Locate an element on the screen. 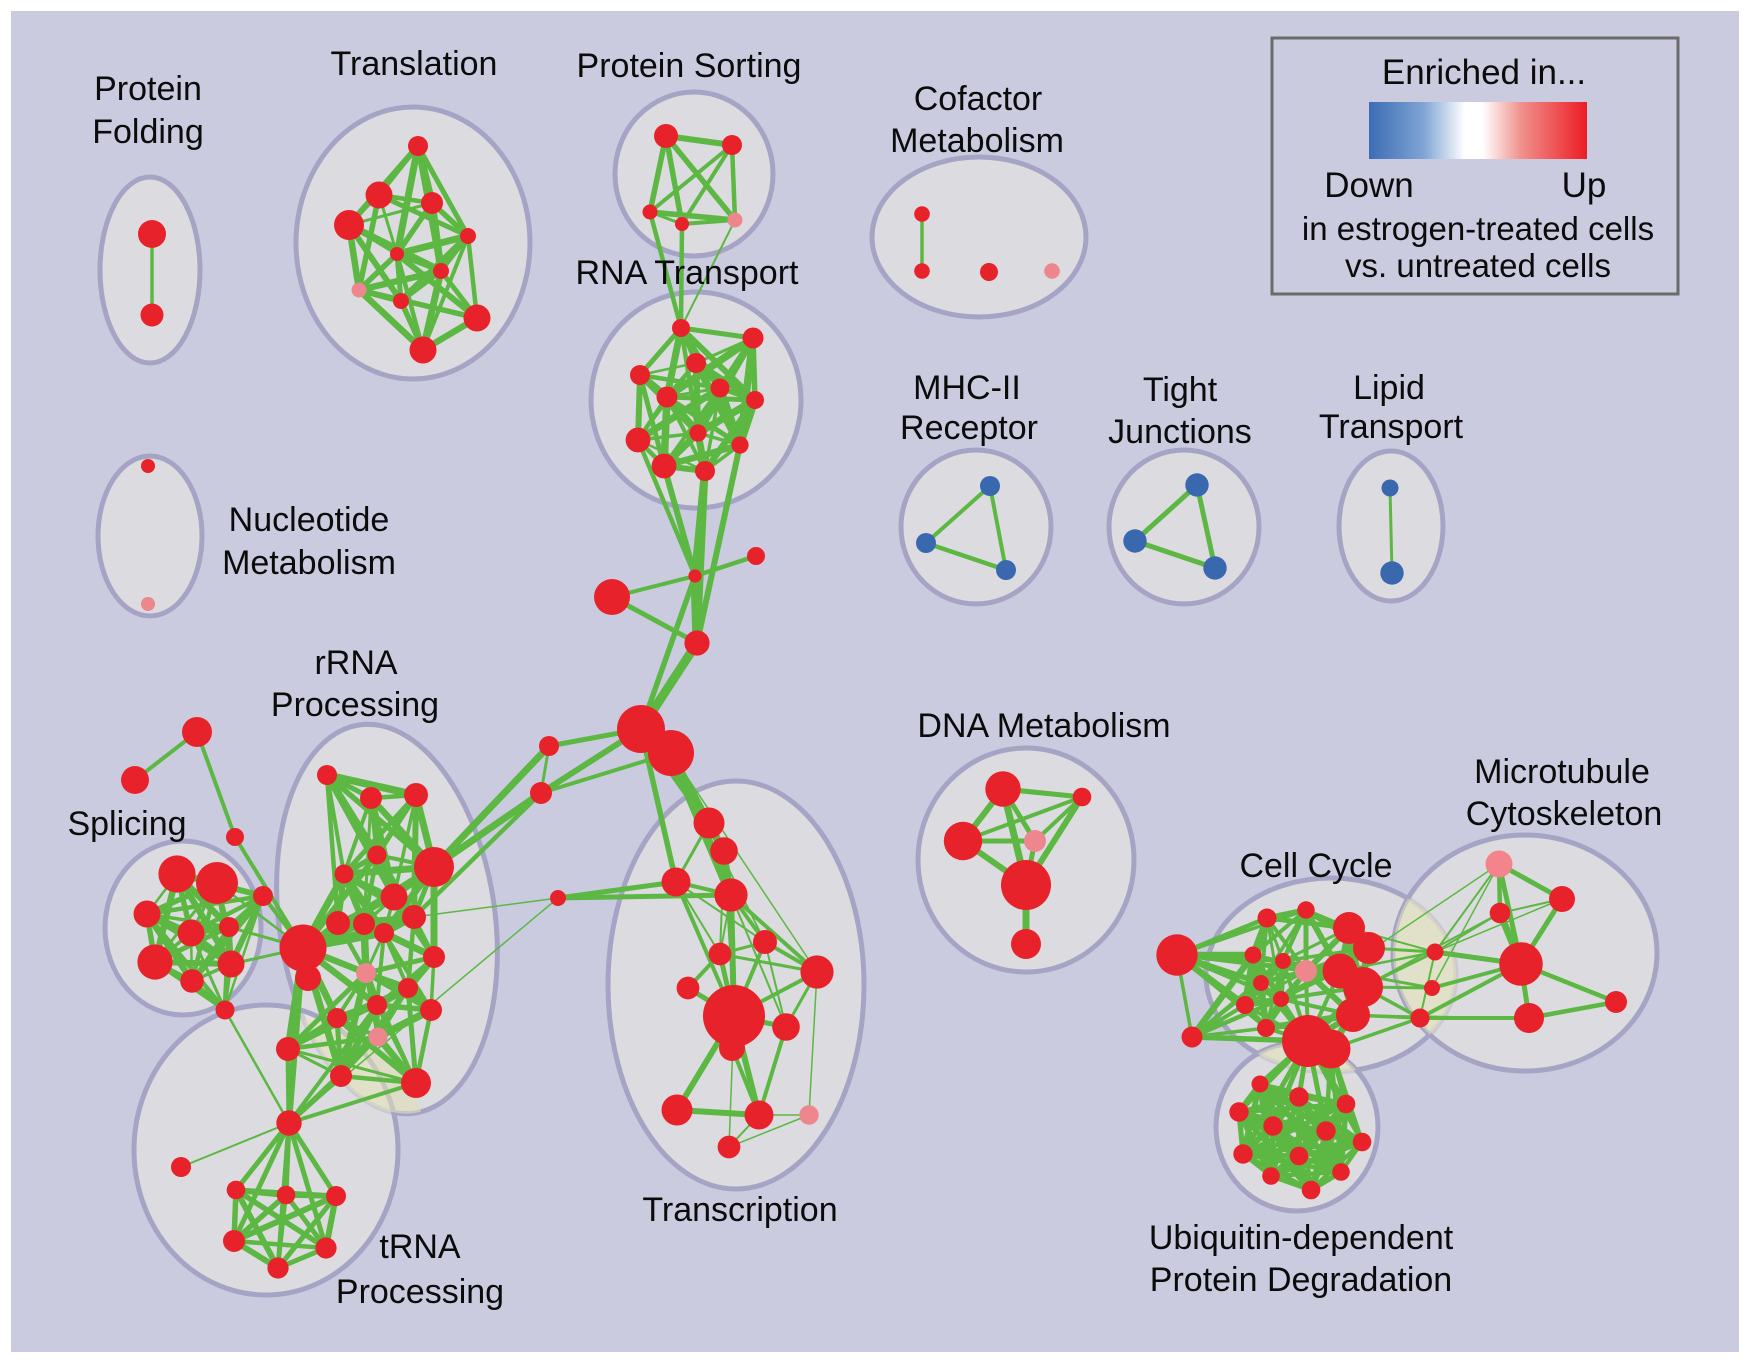 The width and height of the screenshot is (1750, 1365). svg-text: Translation is located at coordinates (414, 64).